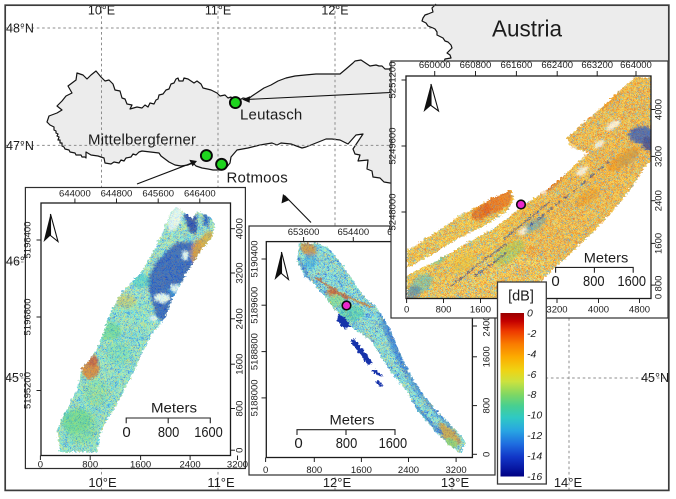 The width and height of the screenshot is (676, 499). I want to click on svg-text: -16, so click(534, 477).